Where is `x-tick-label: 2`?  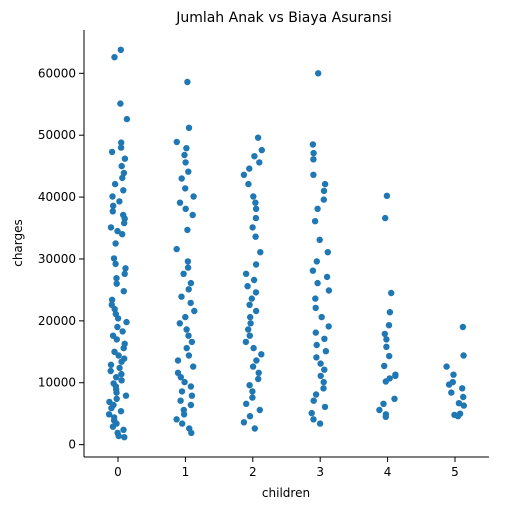
x-tick-label: 2 is located at coordinates (253, 472).